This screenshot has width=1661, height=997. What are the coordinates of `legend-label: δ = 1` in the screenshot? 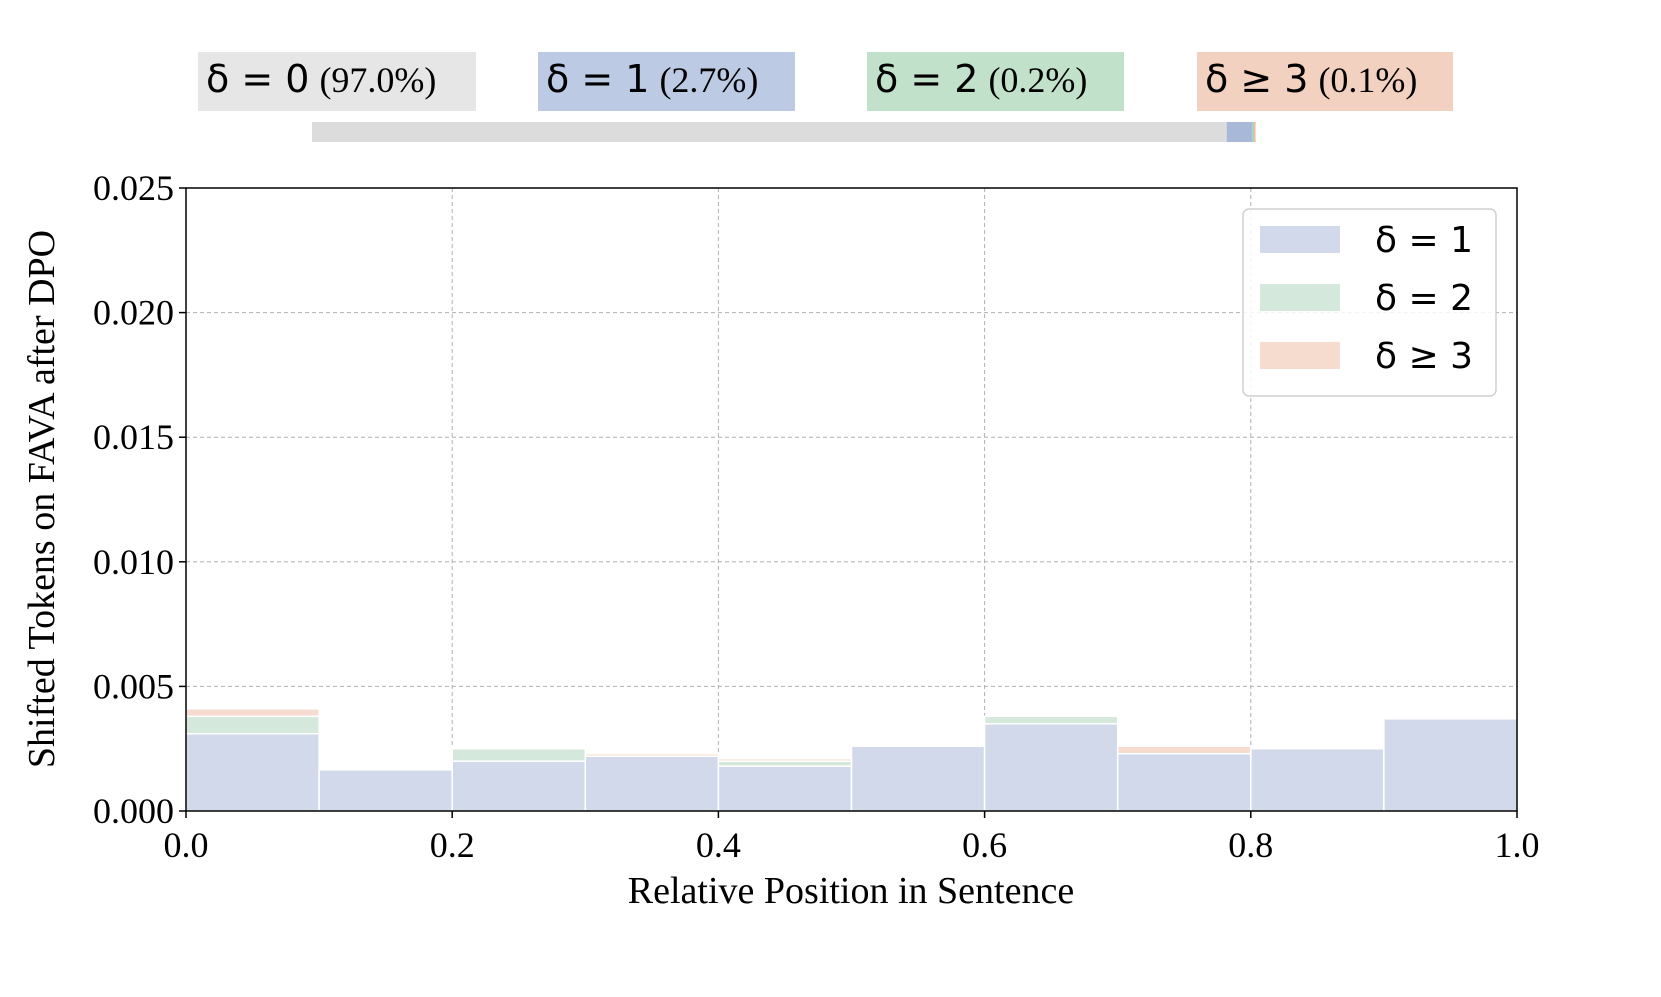 It's located at (1424, 240).